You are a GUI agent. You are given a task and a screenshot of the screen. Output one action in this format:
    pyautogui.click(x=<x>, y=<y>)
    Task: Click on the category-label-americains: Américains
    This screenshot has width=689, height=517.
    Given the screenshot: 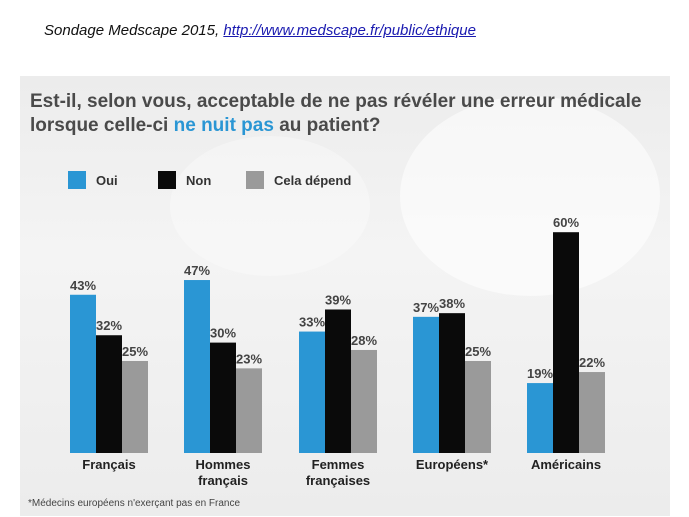 What is the action you would take?
    pyautogui.click(x=566, y=464)
    